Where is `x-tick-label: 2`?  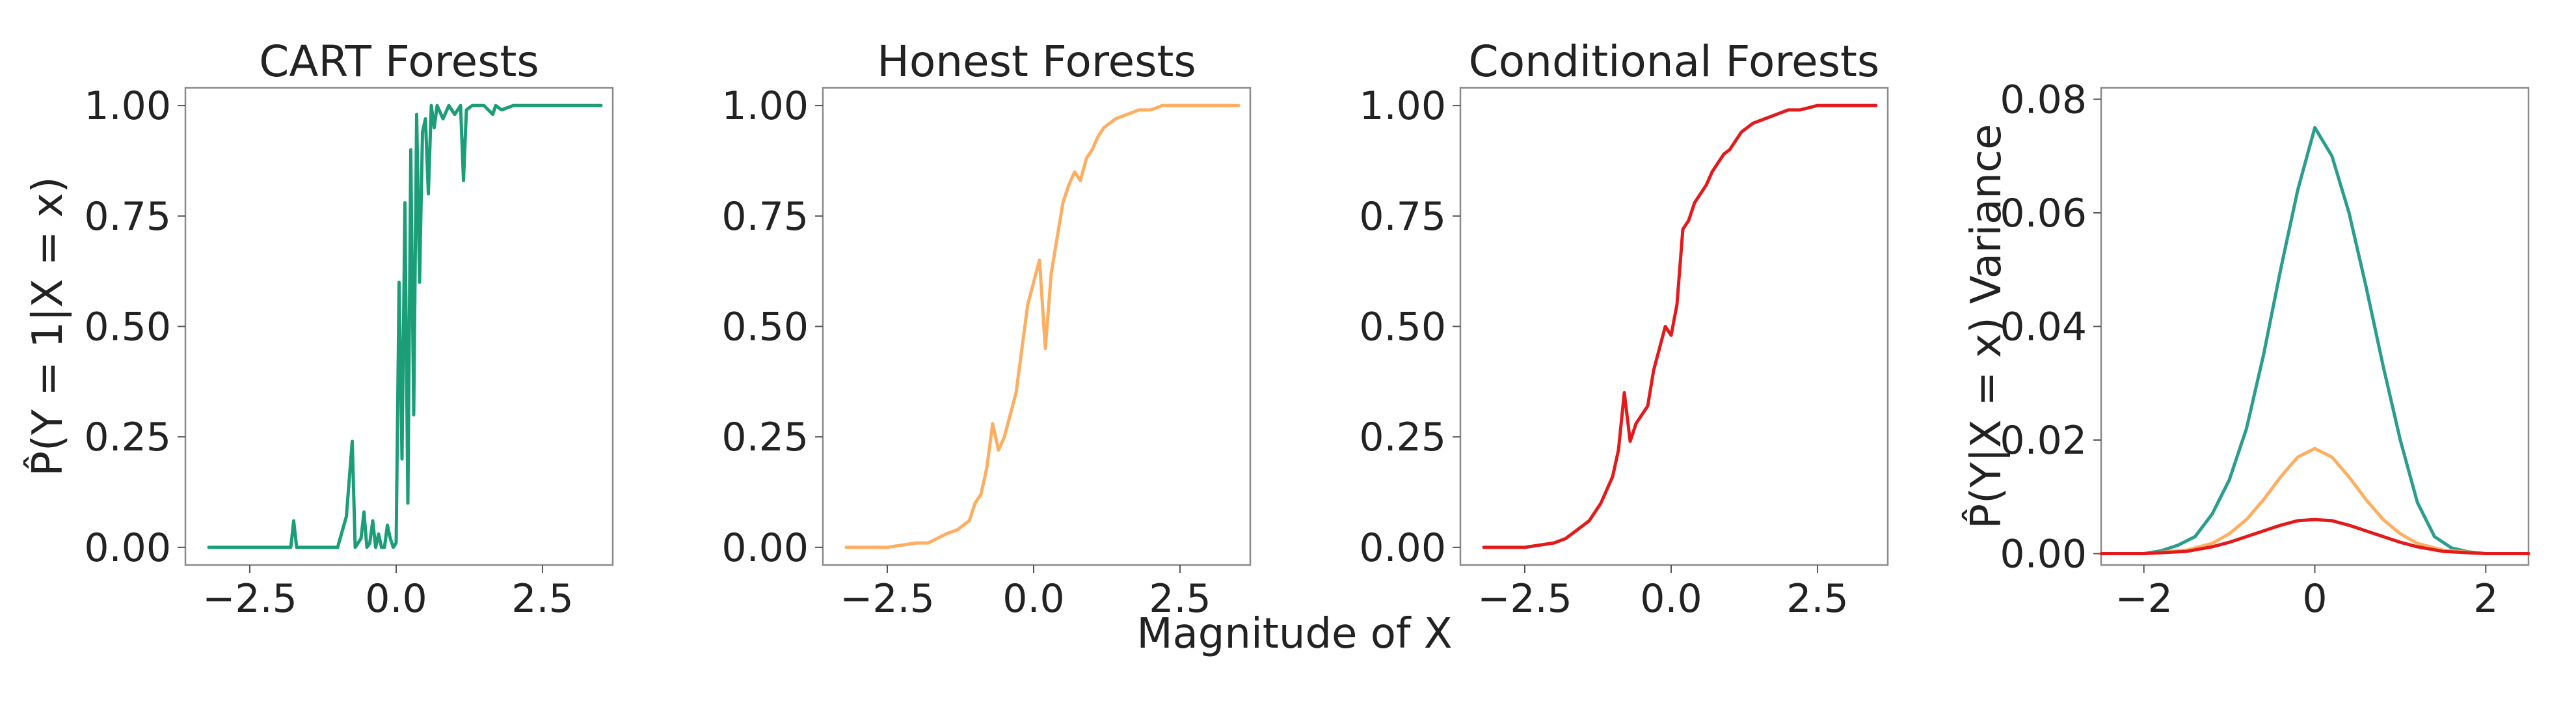 x-tick-label: 2 is located at coordinates (2485, 599).